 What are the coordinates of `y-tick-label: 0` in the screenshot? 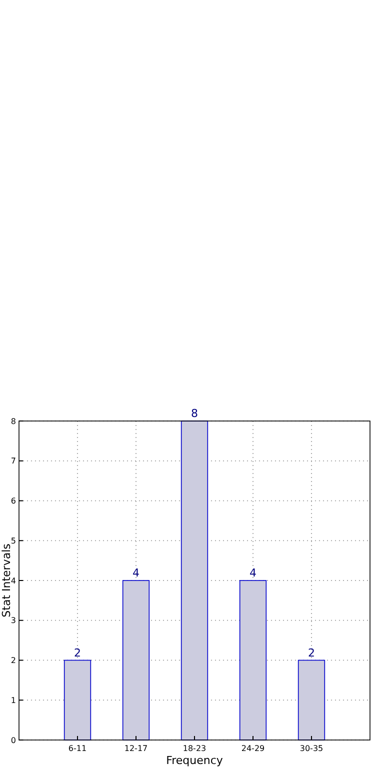 It's located at (13, 740).